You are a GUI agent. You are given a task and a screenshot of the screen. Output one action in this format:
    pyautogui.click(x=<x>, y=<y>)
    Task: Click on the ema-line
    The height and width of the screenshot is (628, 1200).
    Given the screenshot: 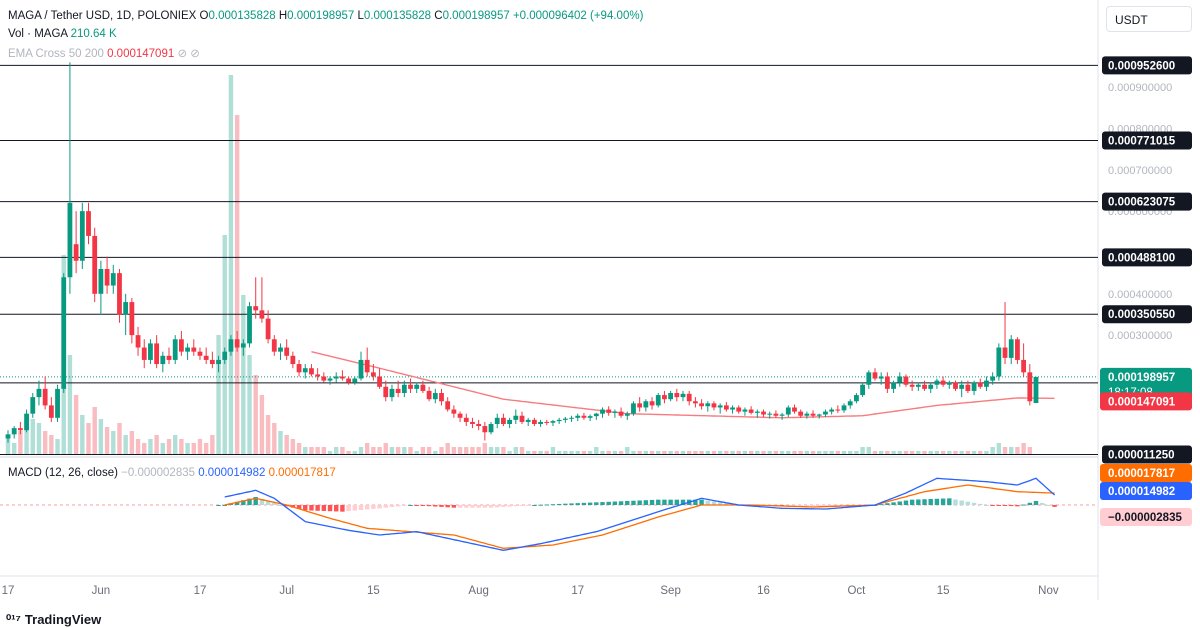 What is the action you would take?
    pyautogui.click(x=683, y=385)
    